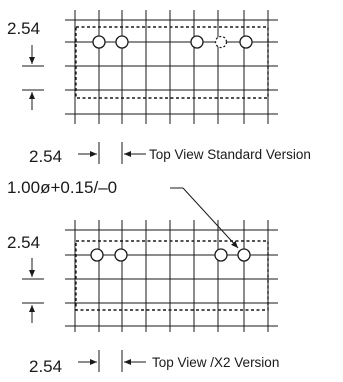 This screenshot has height=382, width=343. Describe the element at coordinates (172, 62) in the screenshot. I see `standard-relay-outline` at that location.